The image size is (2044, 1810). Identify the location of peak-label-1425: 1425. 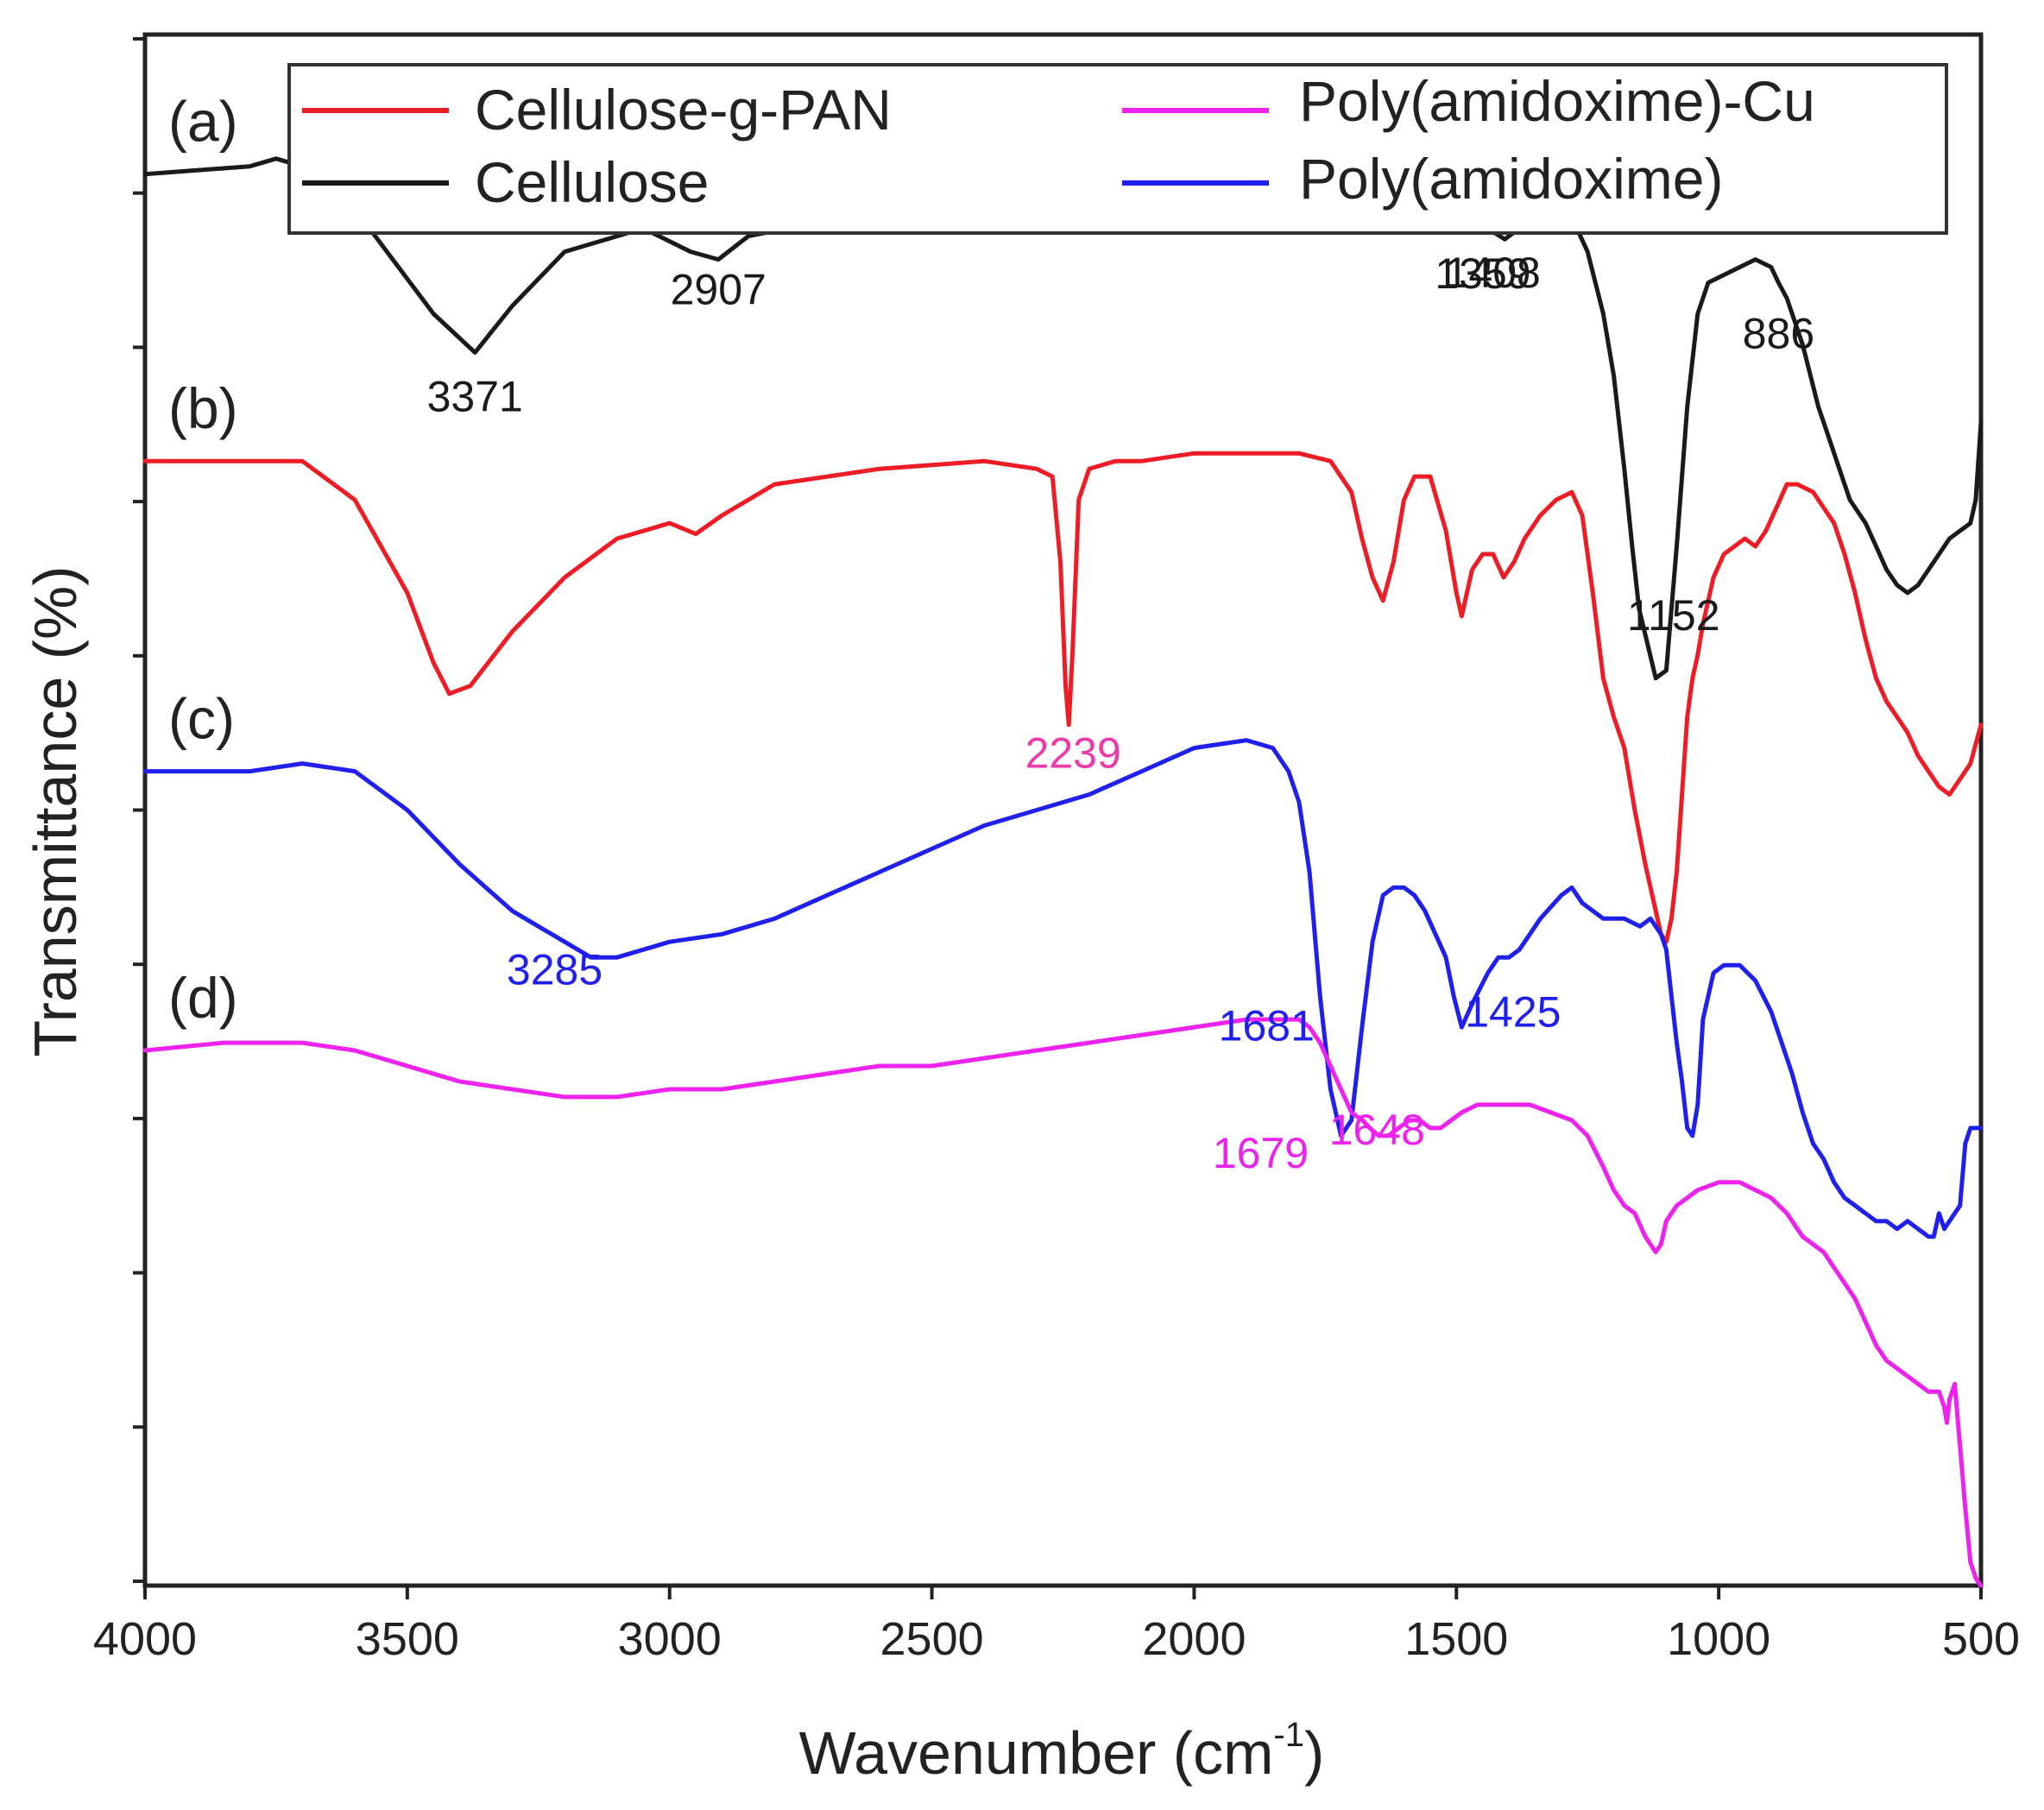
(1513, 1012).